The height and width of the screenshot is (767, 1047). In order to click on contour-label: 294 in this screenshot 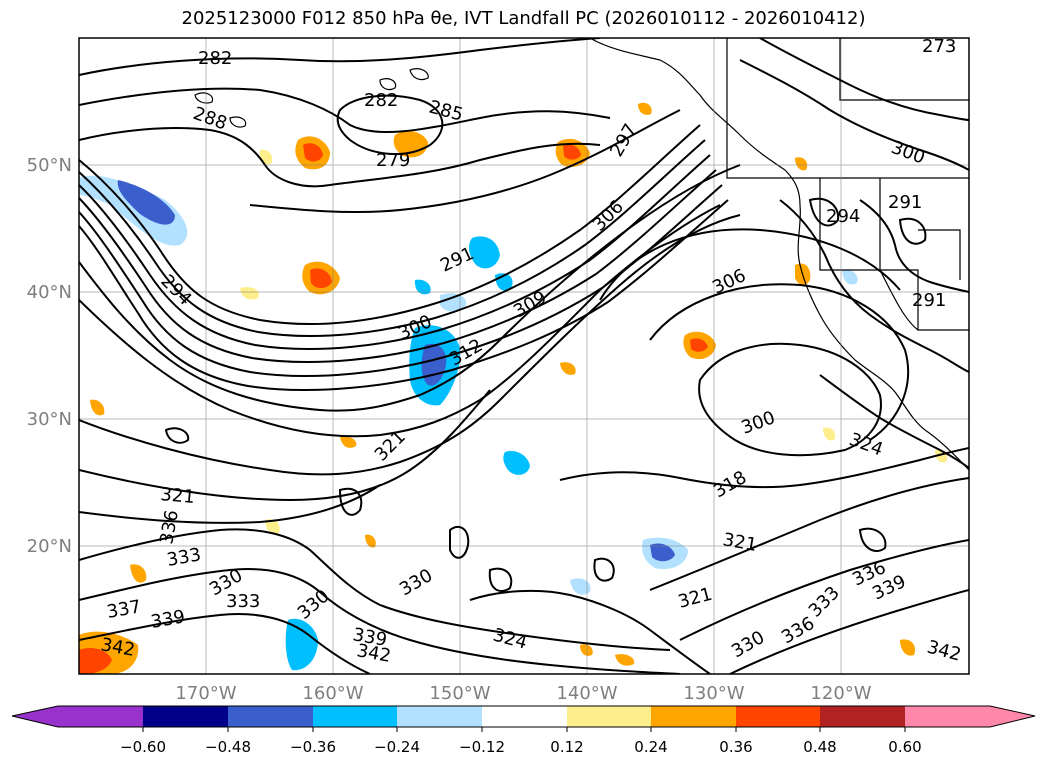, I will do `click(843, 216)`.